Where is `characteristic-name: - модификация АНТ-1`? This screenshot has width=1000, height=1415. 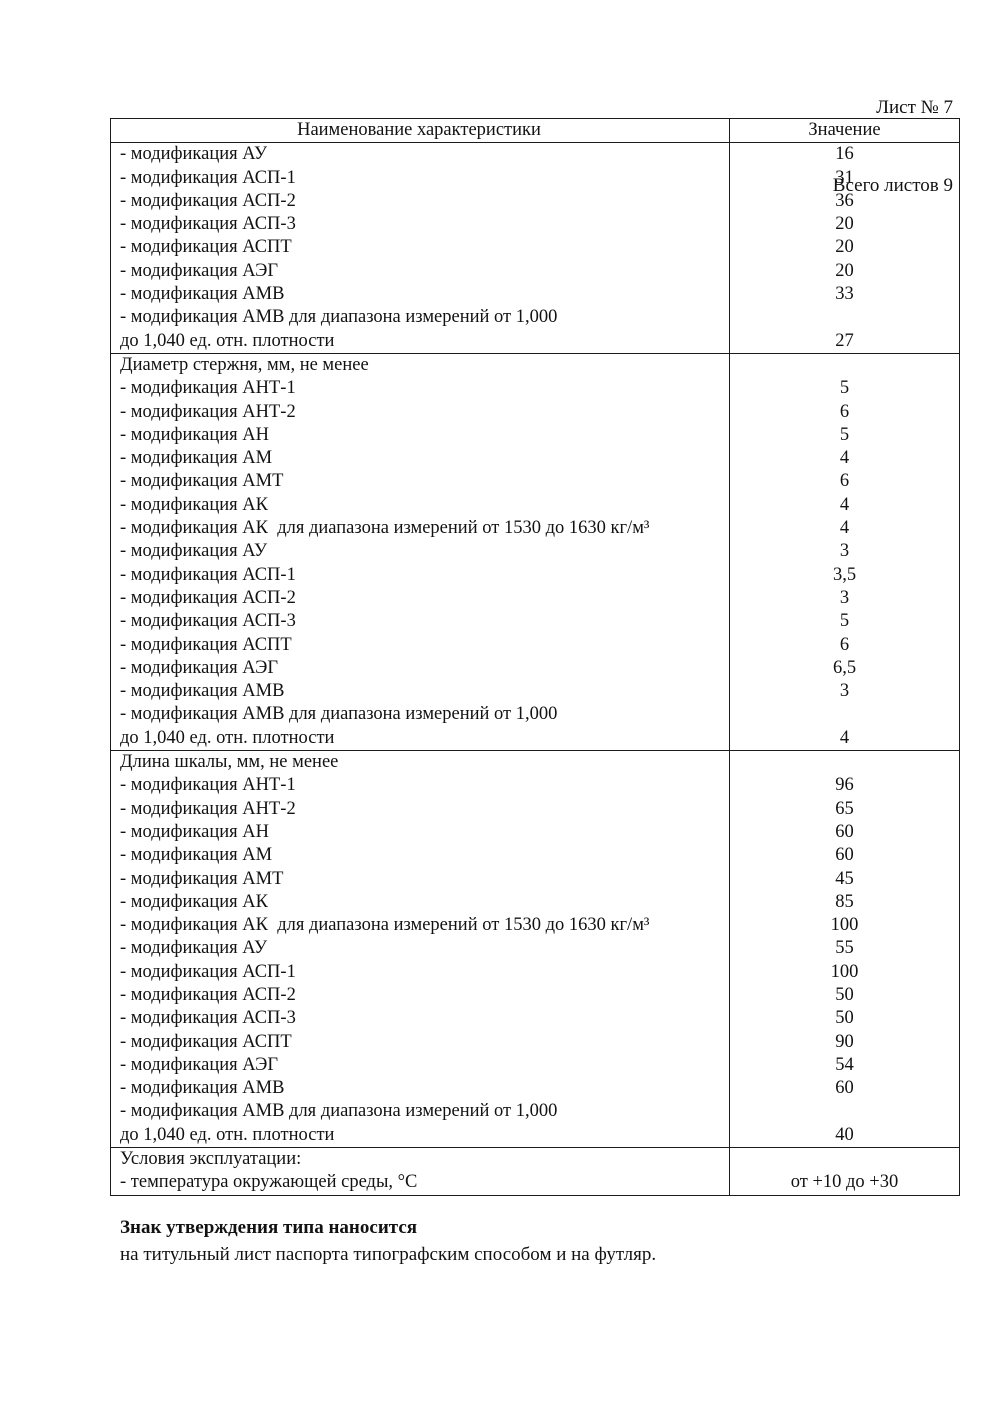
characteristic-name: - модификация АНТ-1 is located at coordinates (420, 786).